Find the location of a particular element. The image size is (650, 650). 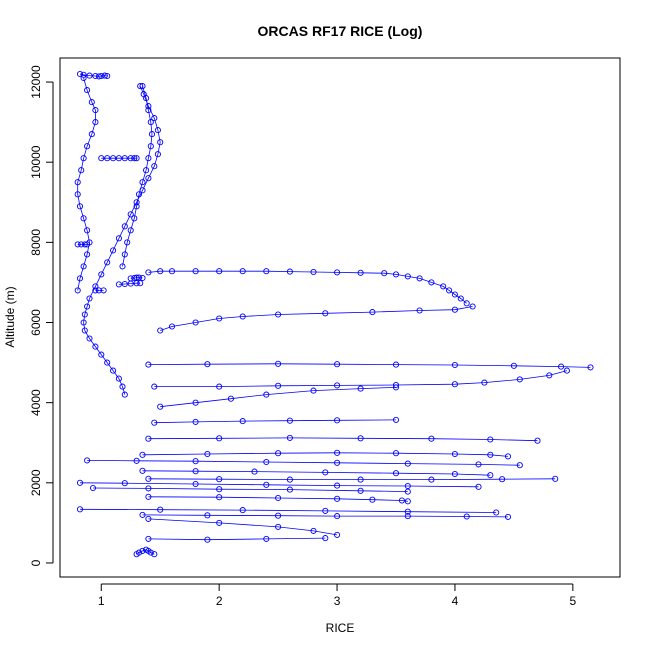

x-axis-label: RICE is located at coordinates (340, 628).